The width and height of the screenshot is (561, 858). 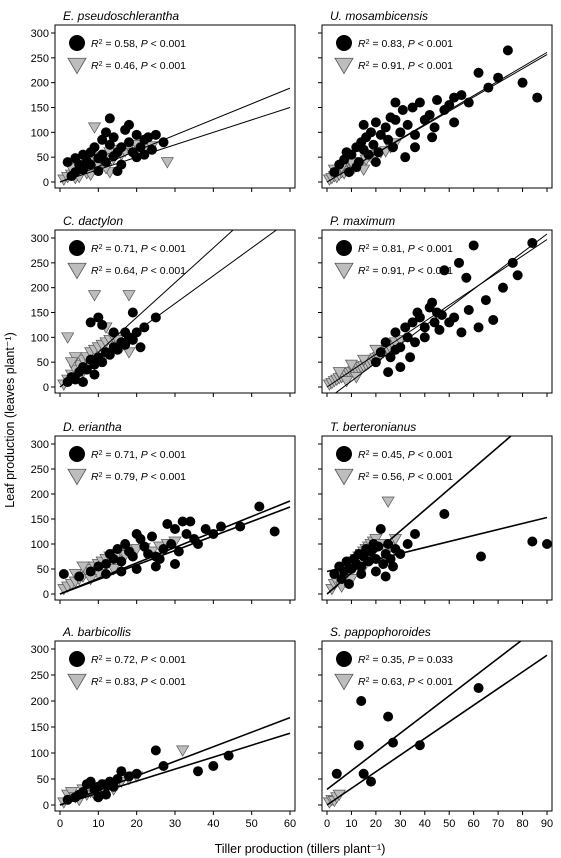 What do you see at coordinates (40, 338) in the screenshot?
I see `y-tick-label: 100` at bounding box center [40, 338].